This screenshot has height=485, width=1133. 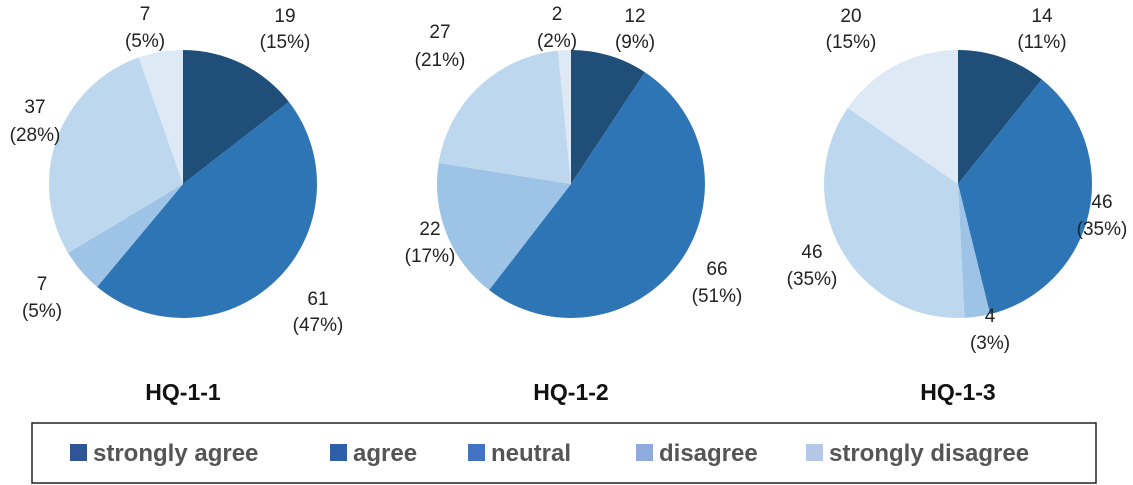 What do you see at coordinates (318, 325) in the screenshot?
I see `slice-percent-label: (47%)` at bounding box center [318, 325].